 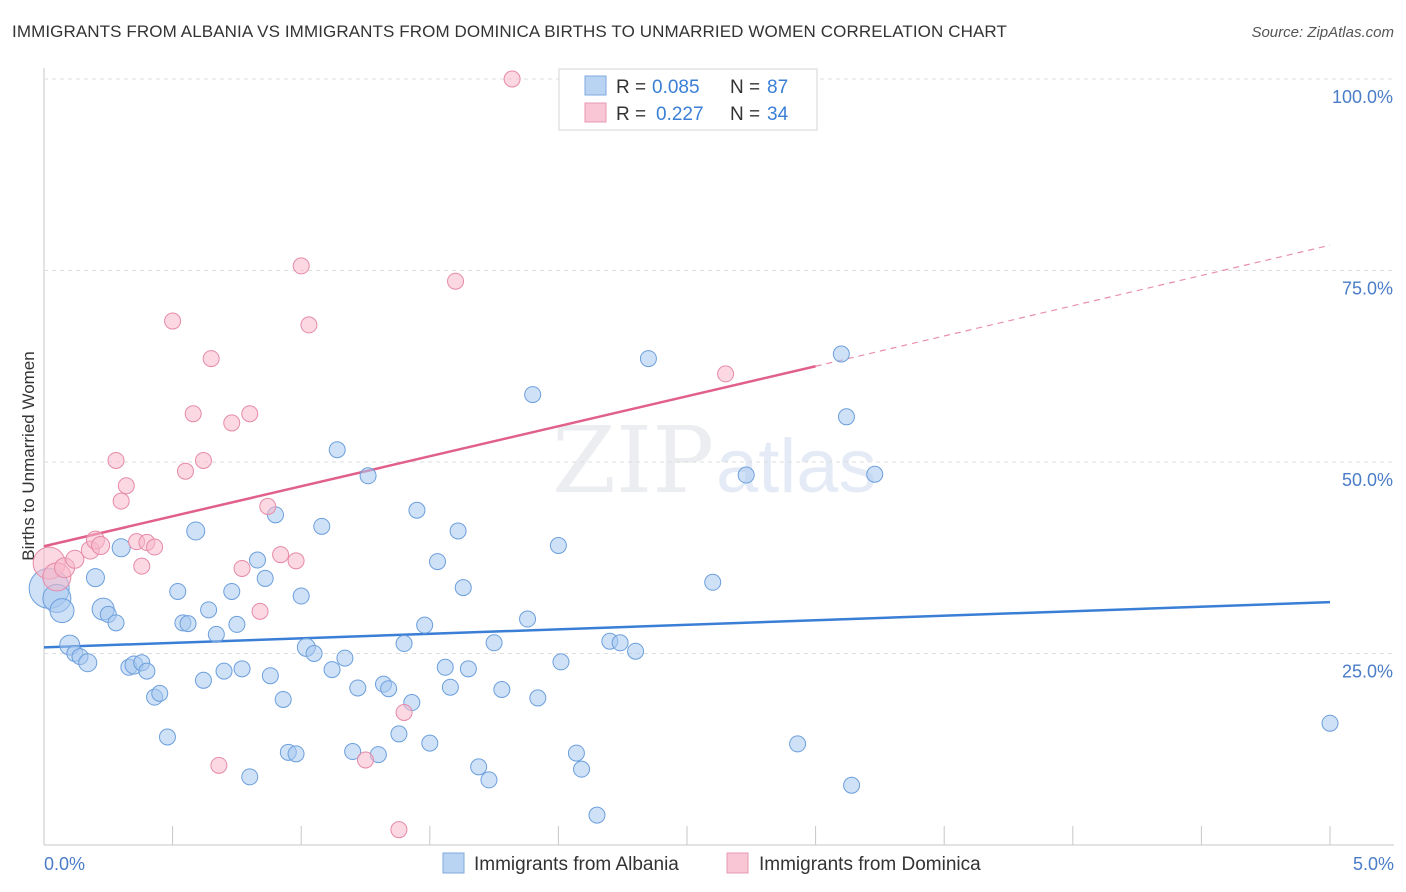 What do you see at coordinates (777, 87) in the screenshot?
I see `stats-n-value-albania: 87` at bounding box center [777, 87].